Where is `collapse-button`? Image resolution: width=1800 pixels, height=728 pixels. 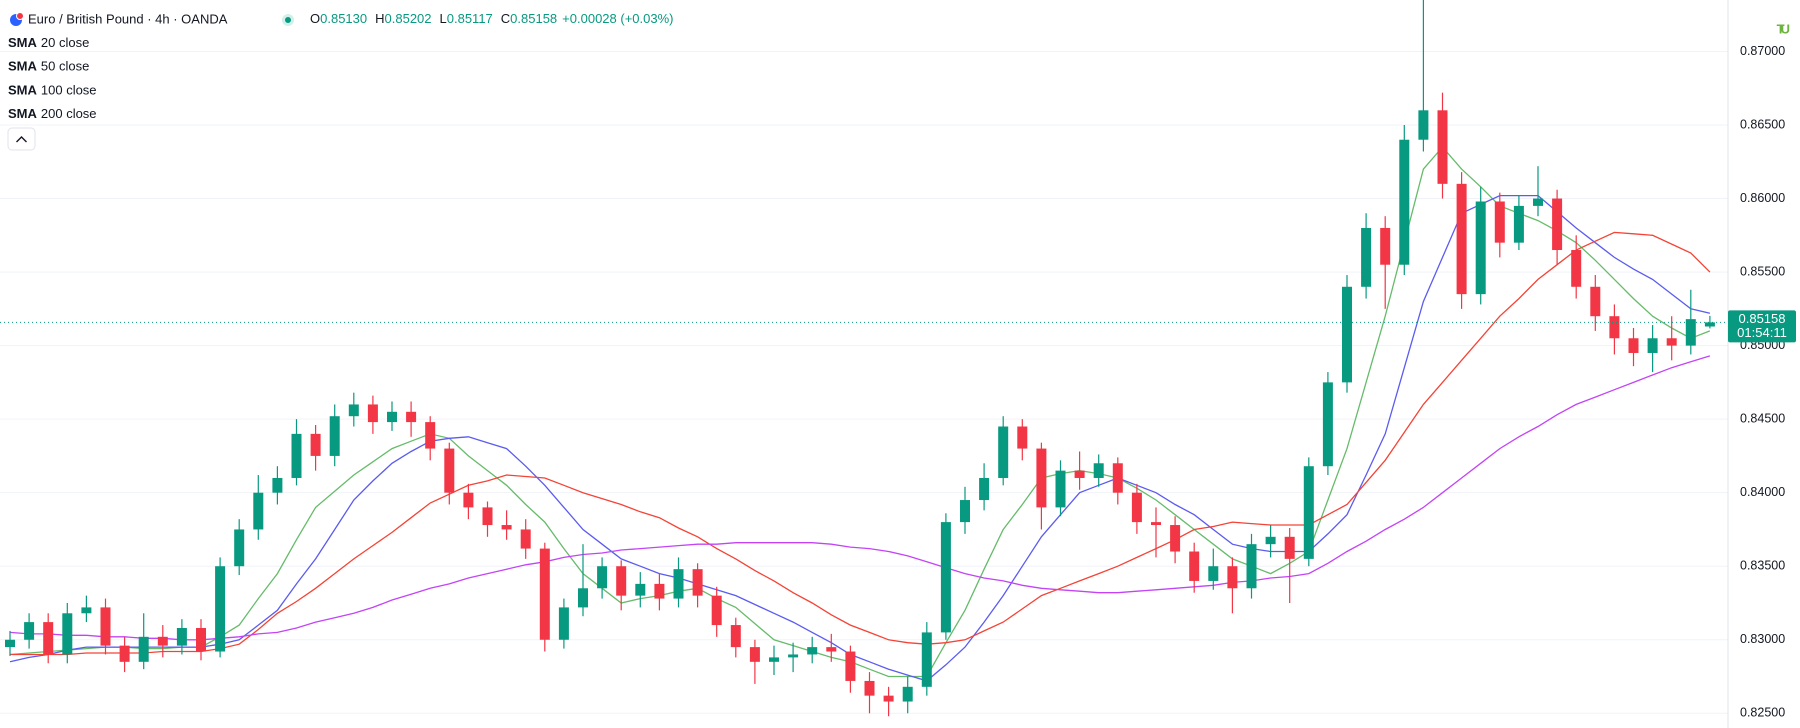
collapse-button is located at coordinates (21, 139).